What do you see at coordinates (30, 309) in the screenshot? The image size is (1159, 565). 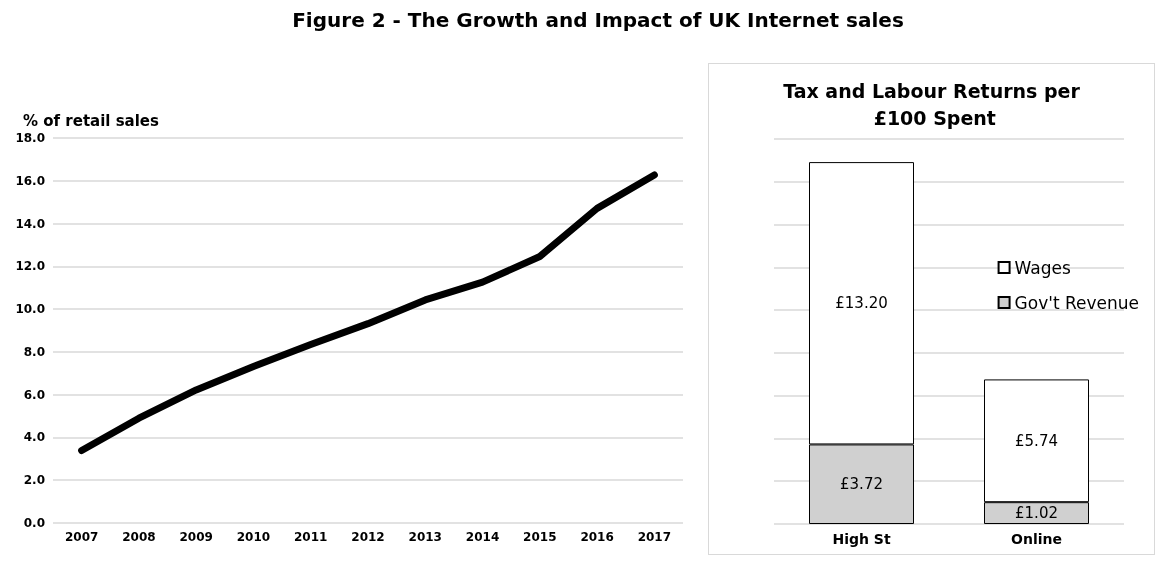 I see `y-tick-label: 10.0` at bounding box center [30, 309].